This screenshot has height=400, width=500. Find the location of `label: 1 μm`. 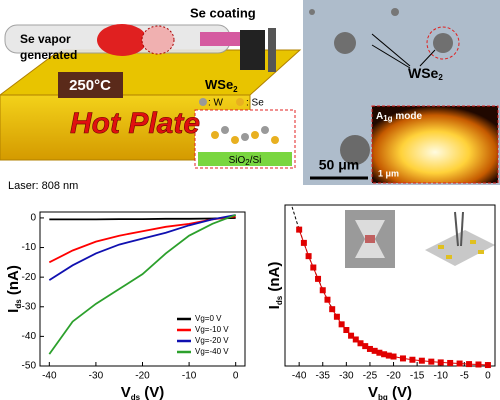

label: 1 μm is located at coordinates (388, 173).